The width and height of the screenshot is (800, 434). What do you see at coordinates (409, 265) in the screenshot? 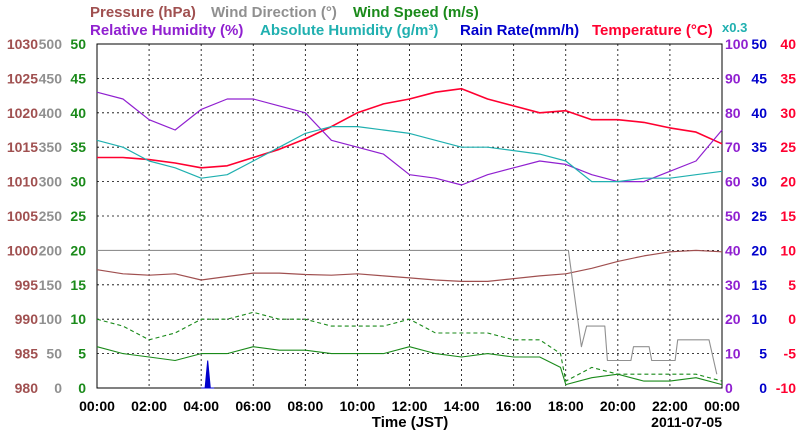
I see `series-pressure-hpa` at bounding box center [409, 265].